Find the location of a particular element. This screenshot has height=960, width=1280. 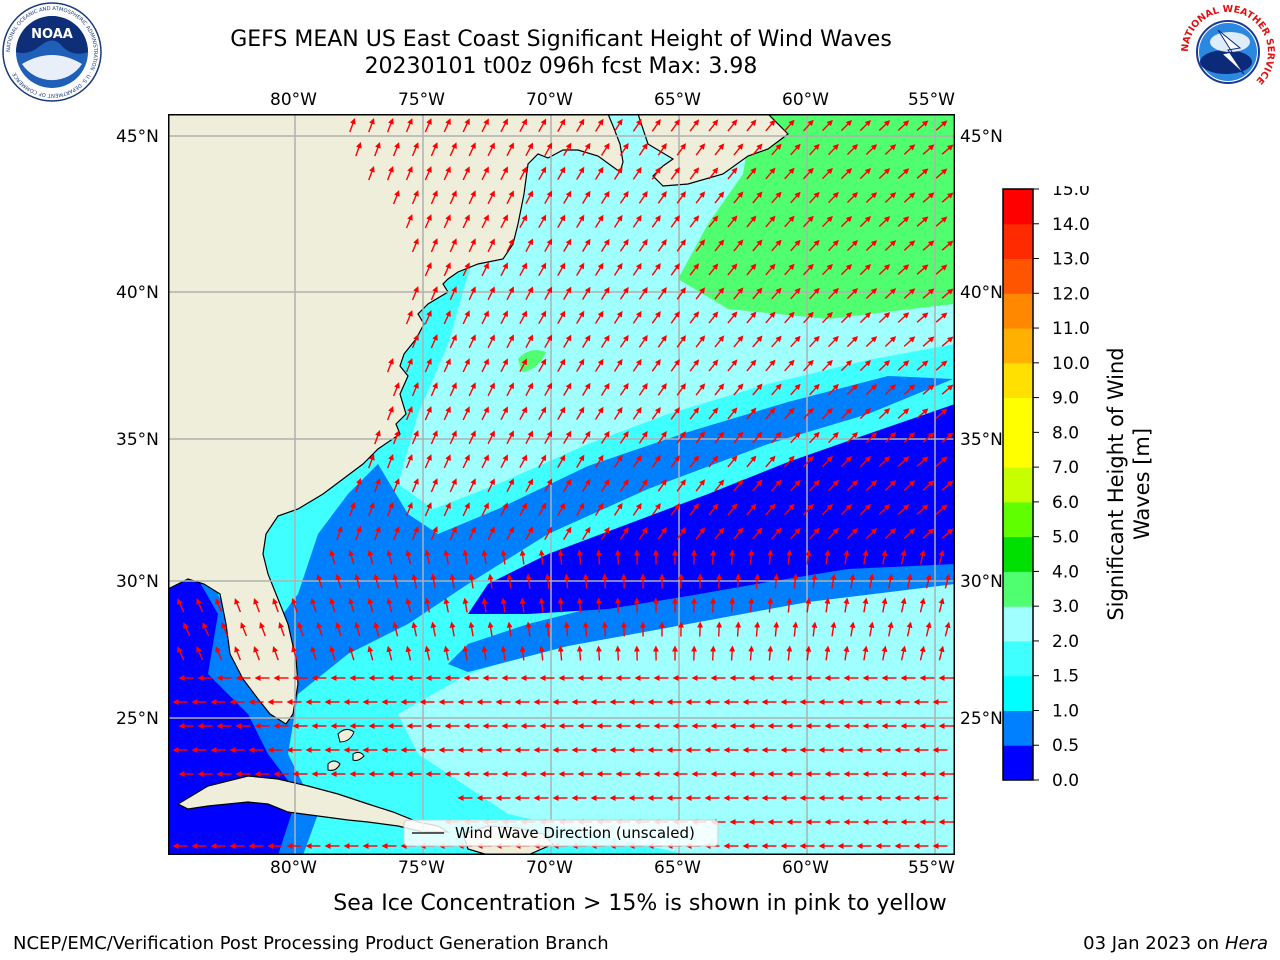

lon-label-bottom-65w: 65°W is located at coordinates (677, 868).